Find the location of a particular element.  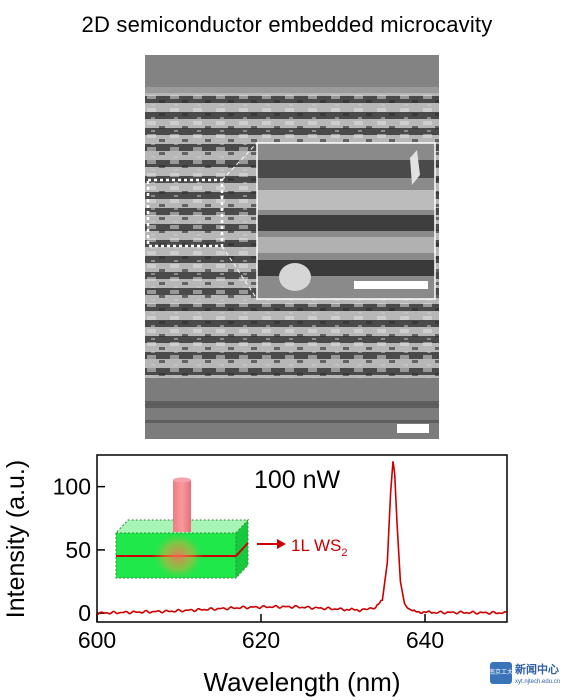

y-tick-label: 50 is located at coordinates (78, 550).